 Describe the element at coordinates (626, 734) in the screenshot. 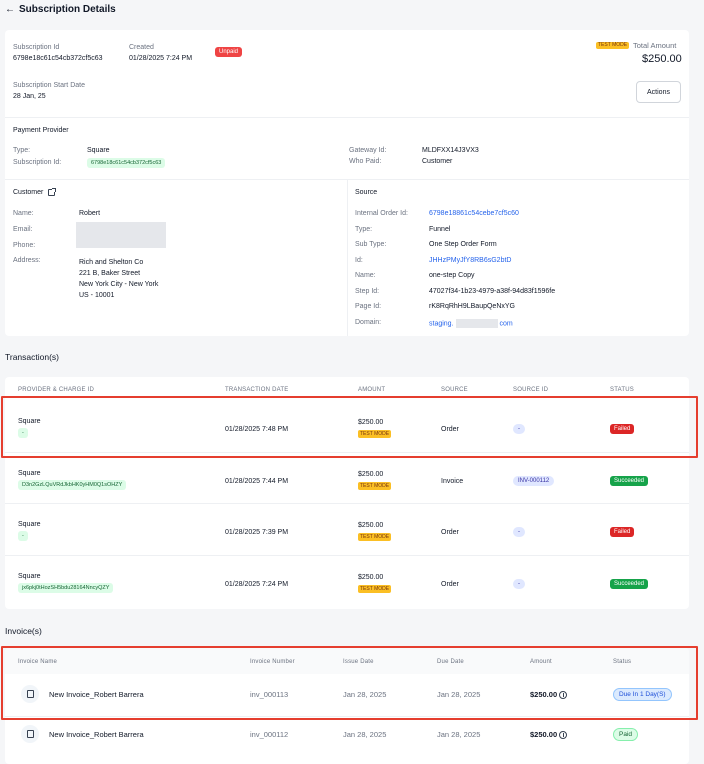

I see `invoice-status-pill: Paid` at that location.